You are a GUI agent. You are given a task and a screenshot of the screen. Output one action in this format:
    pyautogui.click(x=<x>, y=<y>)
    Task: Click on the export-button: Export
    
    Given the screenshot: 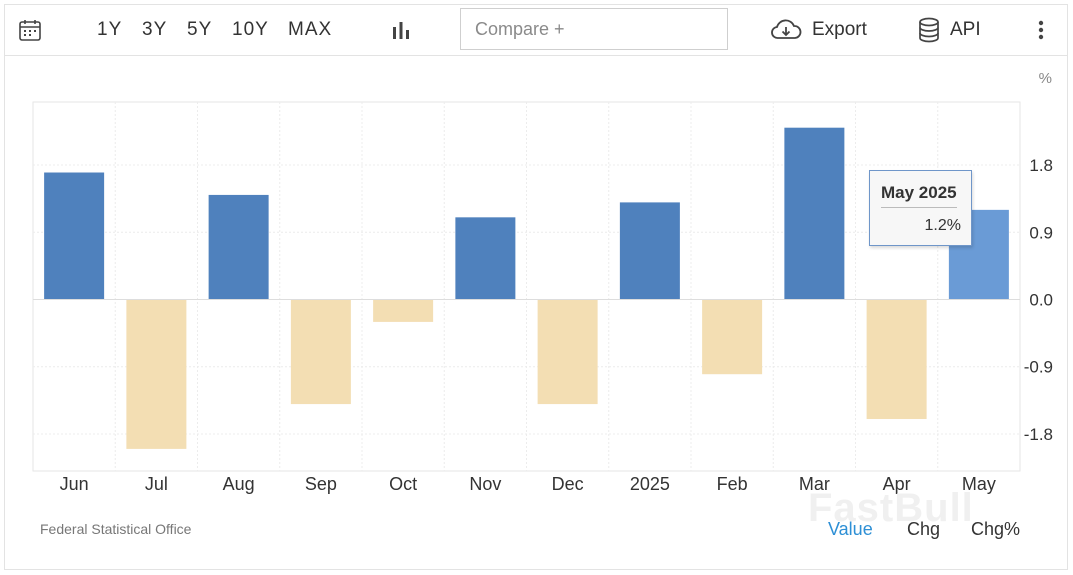 What is the action you would take?
    pyautogui.click(x=818, y=30)
    